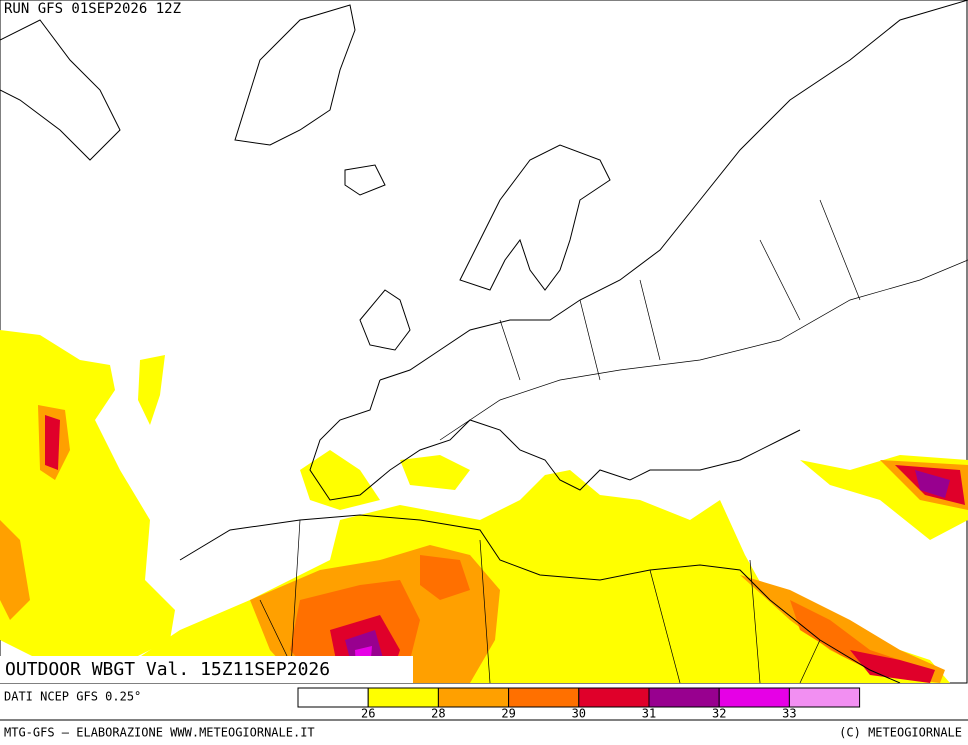 The image size is (968, 745). Describe the element at coordinates (535, 217) in the screenshot. I see `coastline-scandinavia` at that location.